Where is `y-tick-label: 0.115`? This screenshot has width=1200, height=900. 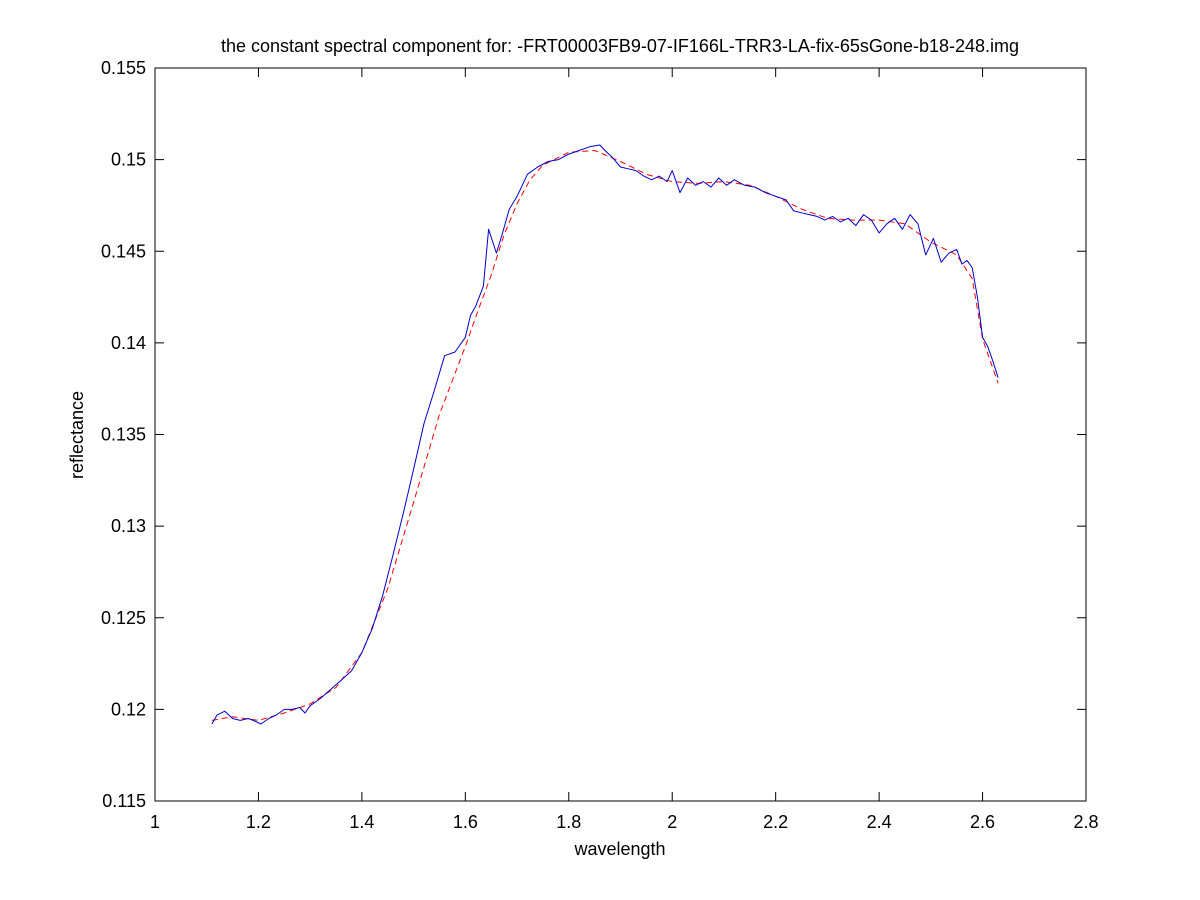
y-tick-label: 0.115 is located at coordinates (124, 801).